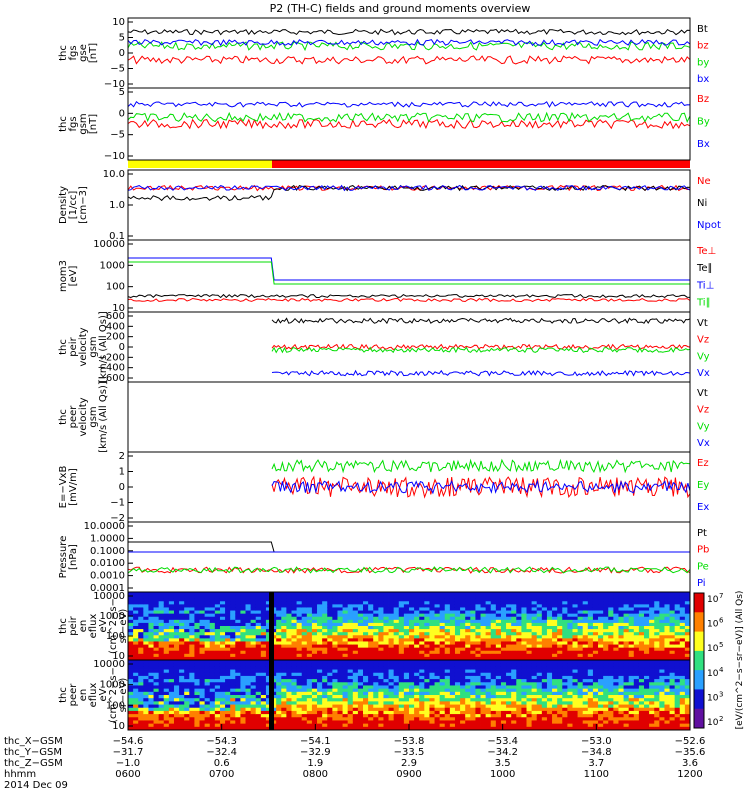  I want to click on legend-Ni: Ni, so click(702, 203).